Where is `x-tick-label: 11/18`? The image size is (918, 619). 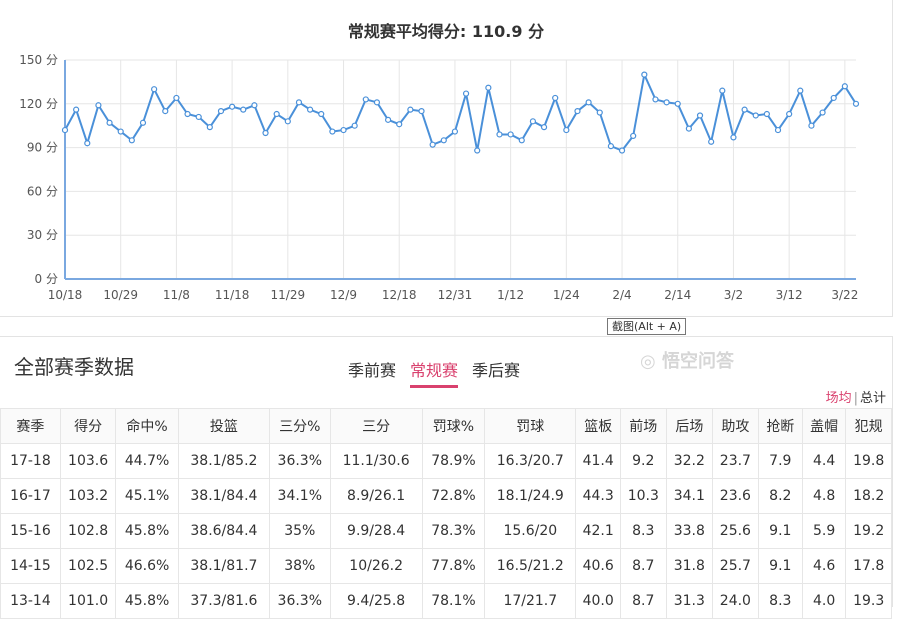 x-tick-label: 11/18 is located at coordinates (232, 295).